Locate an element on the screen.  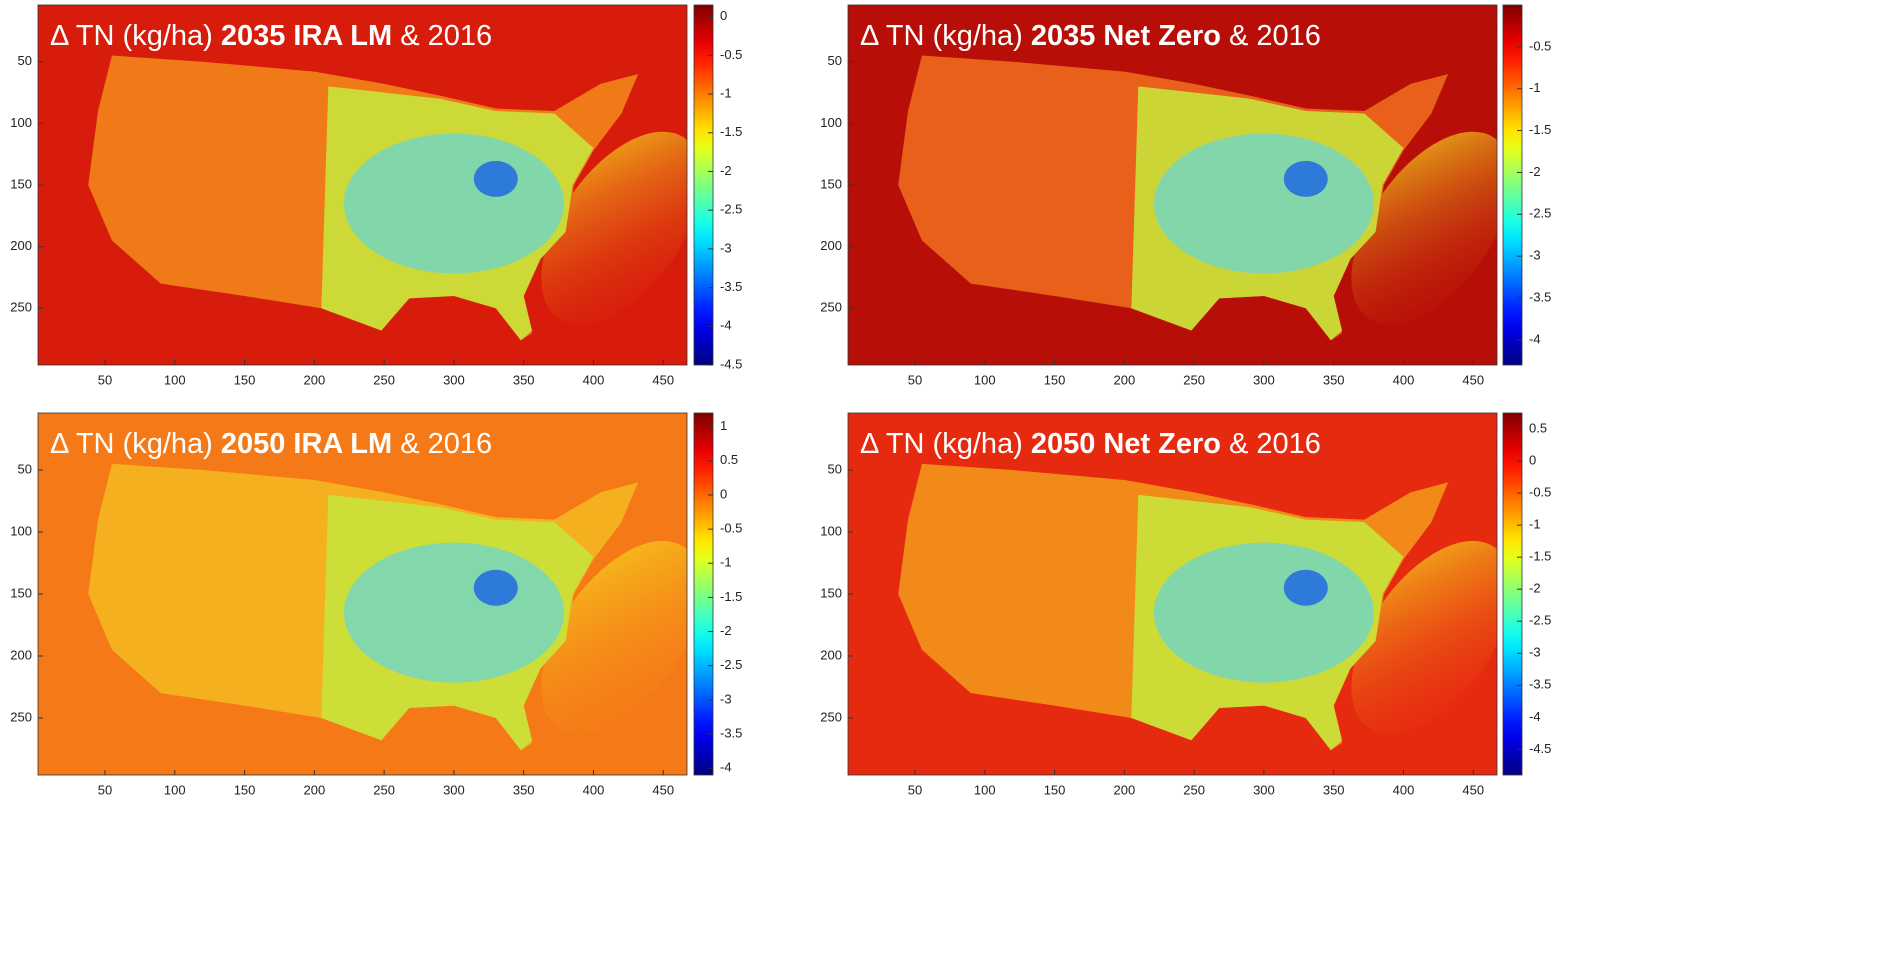
title-part: 2050 IRA LM is located at coordinates (306, 444).